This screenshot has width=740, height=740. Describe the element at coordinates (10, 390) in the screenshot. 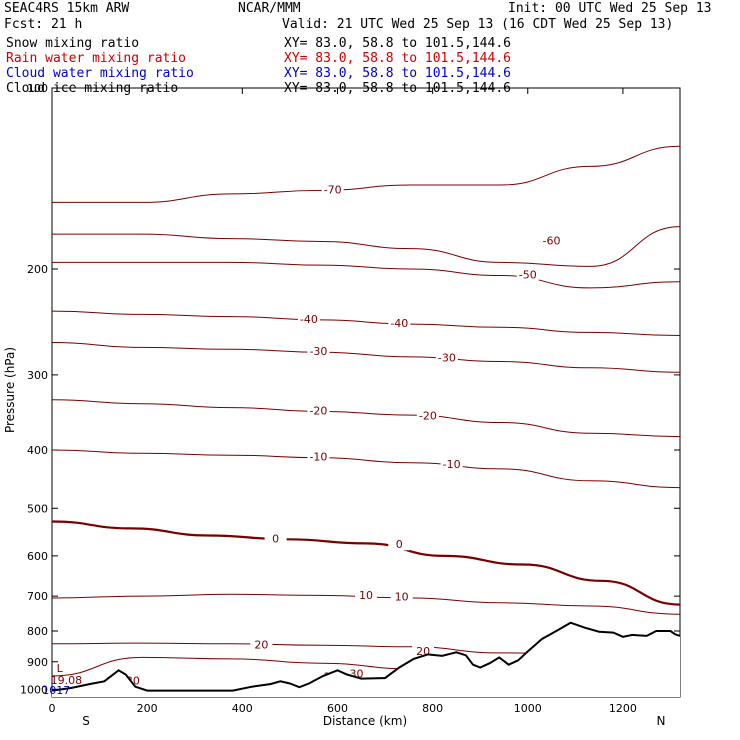

I see `y-axis-label: Pressure (hPa)` at that location.